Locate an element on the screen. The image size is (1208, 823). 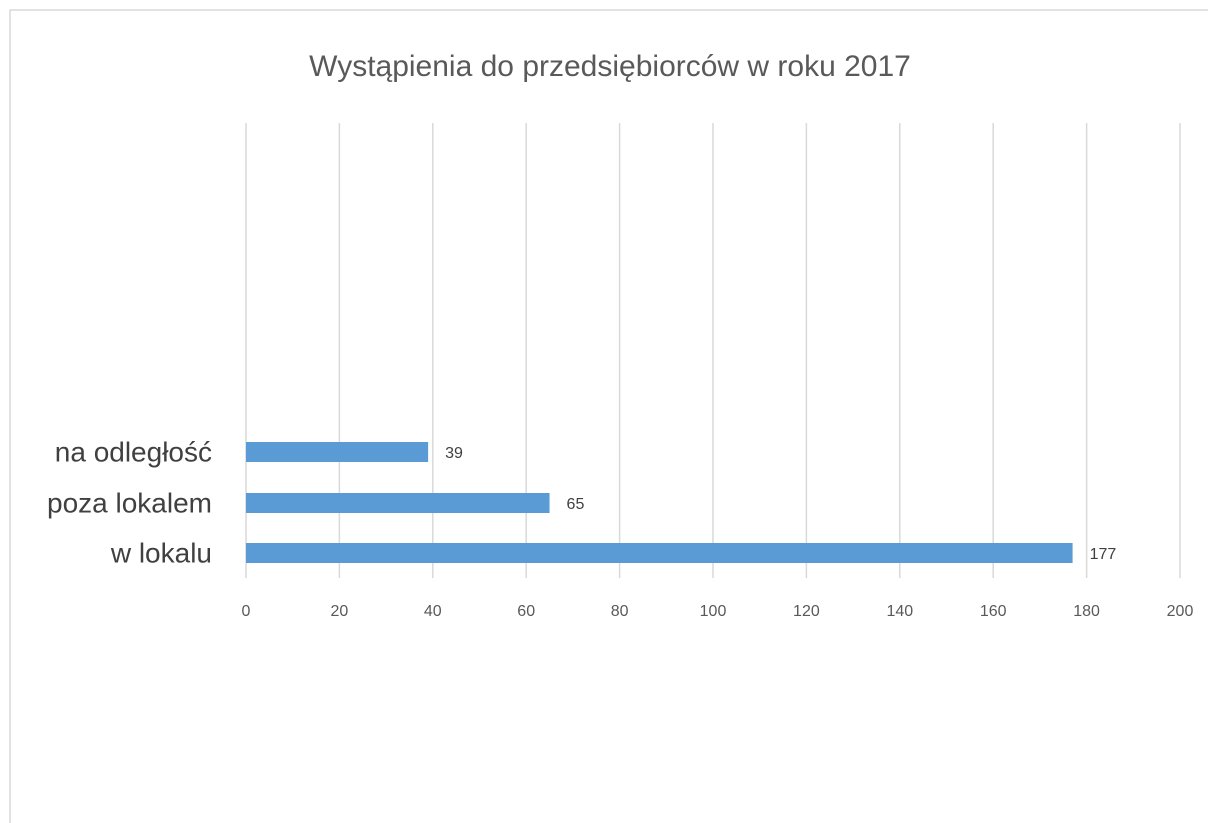
data-label: 39 is located at coordinates (454, 453).